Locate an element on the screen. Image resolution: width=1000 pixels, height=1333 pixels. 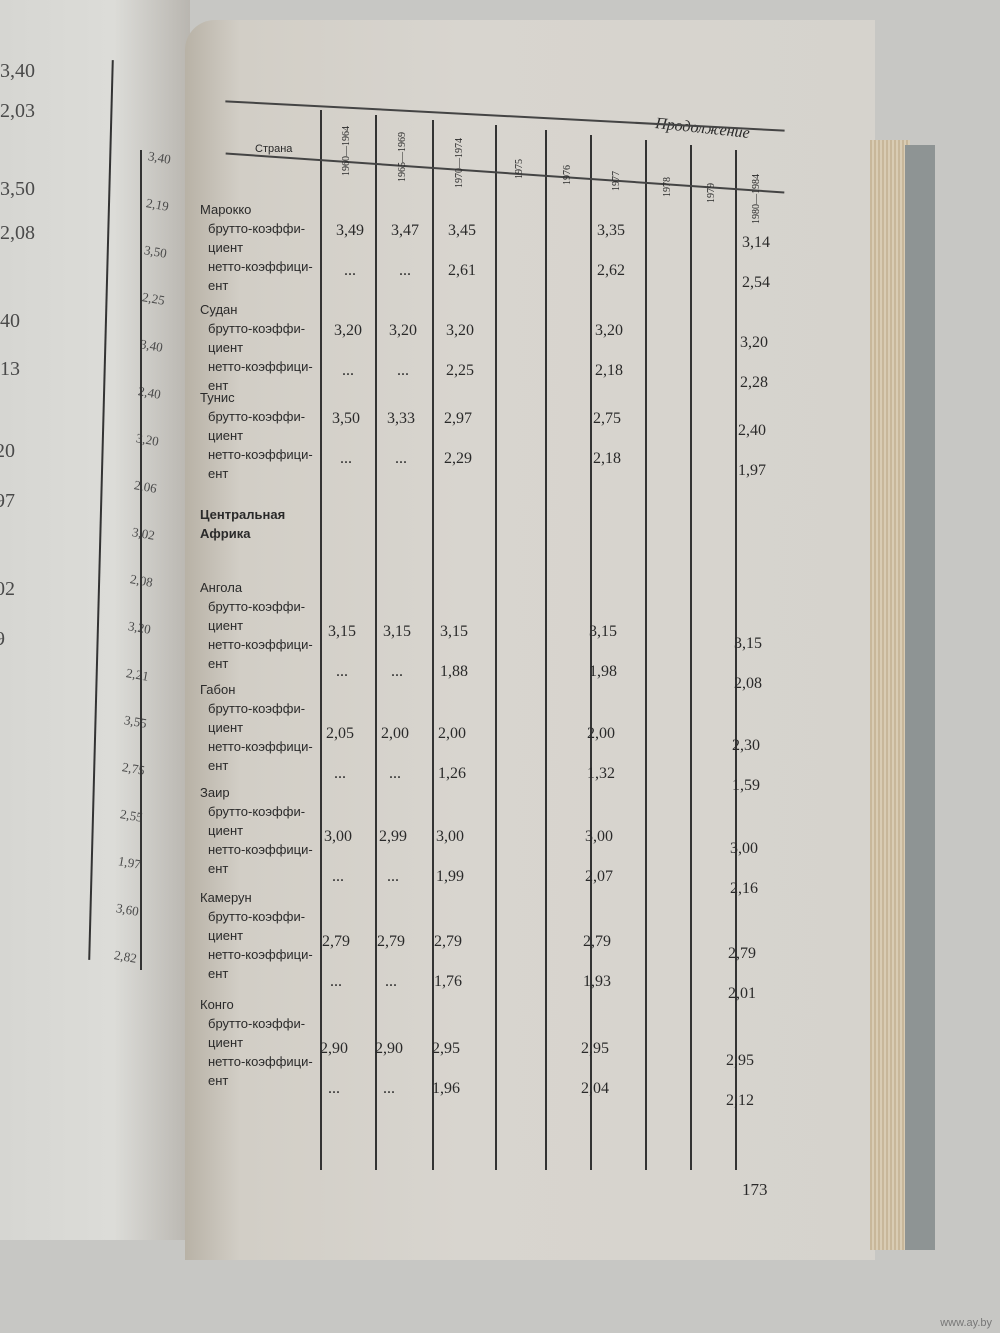
left-page-value: 2,03 is located at coordinates (17, 111).